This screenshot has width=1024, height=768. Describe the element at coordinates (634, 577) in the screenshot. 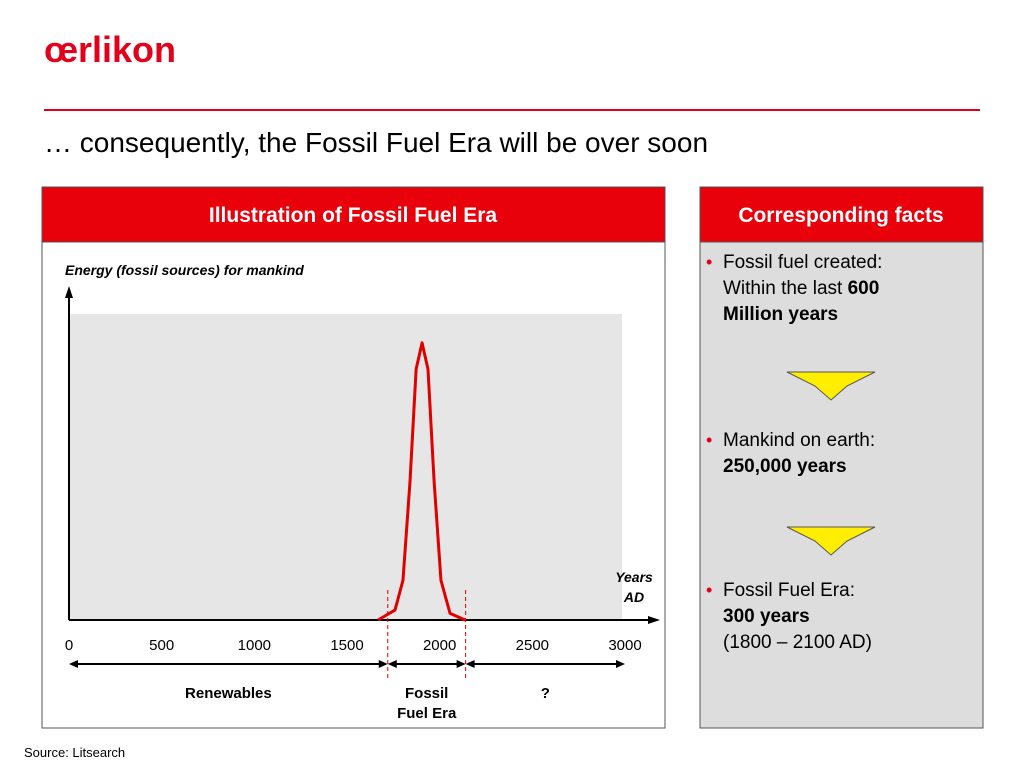

I see `x-axis-label: Years` at that location.